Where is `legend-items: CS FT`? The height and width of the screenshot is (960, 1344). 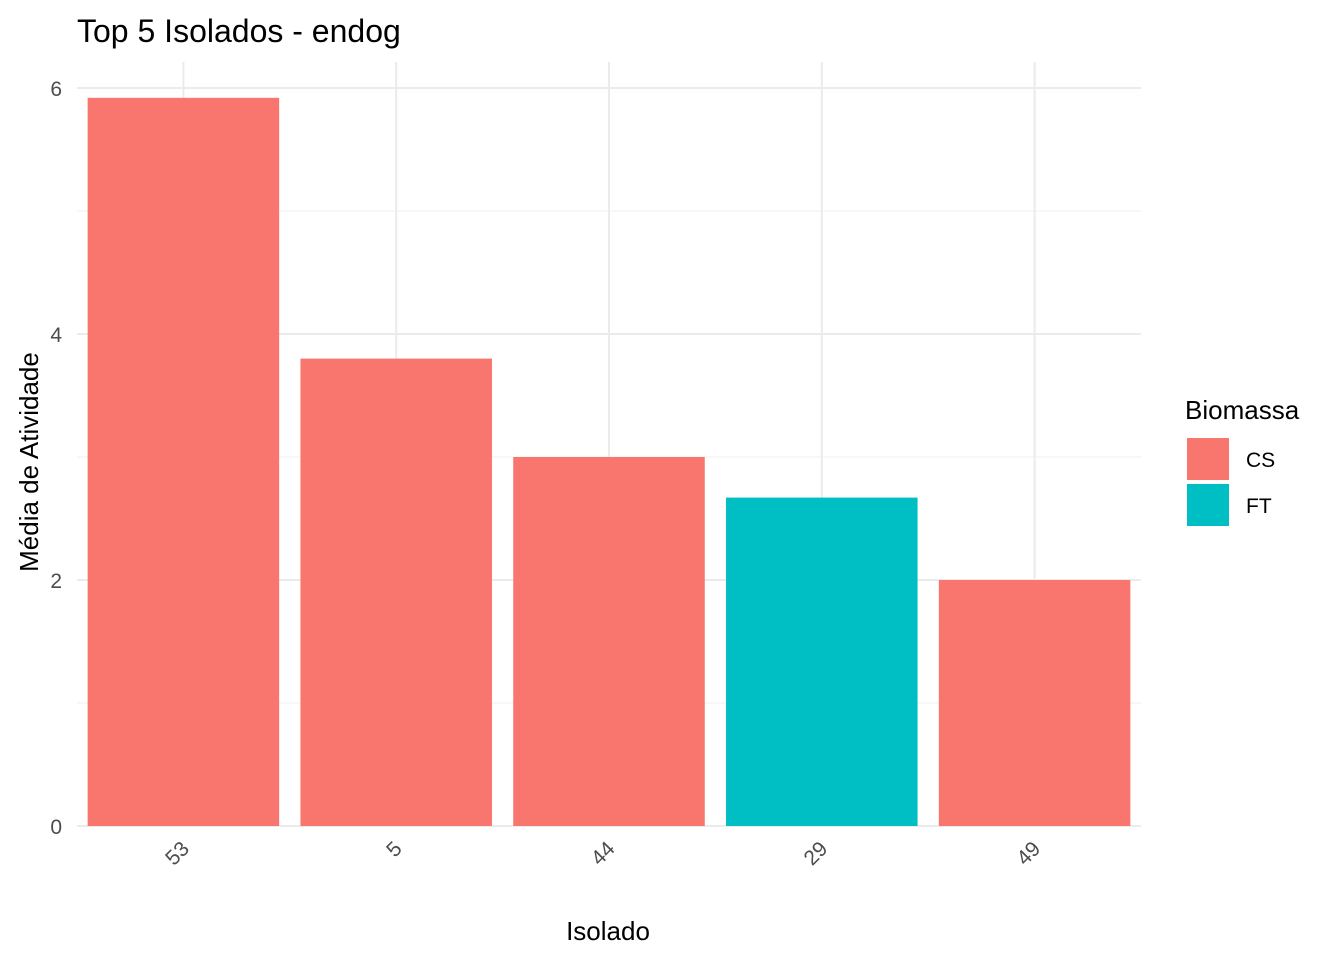
legend-items: CS FT is located at coordinates (1231, 482).